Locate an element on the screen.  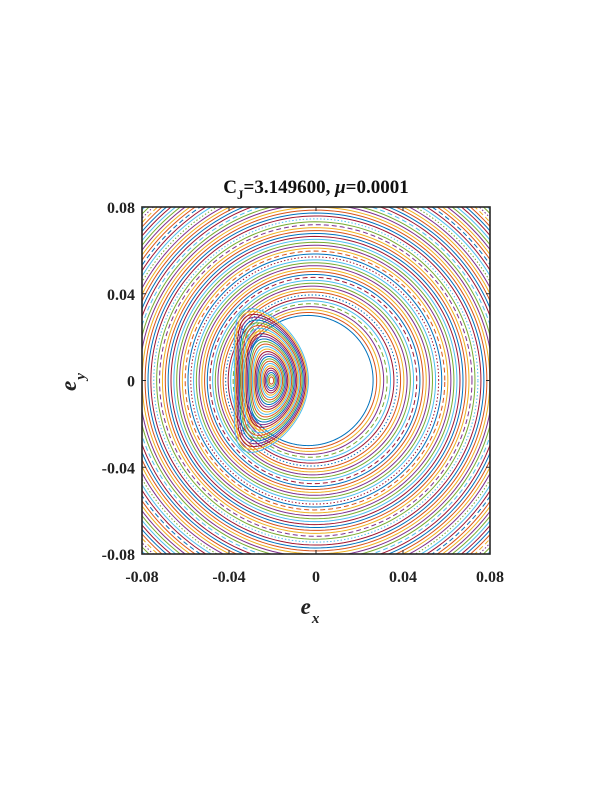
x-tick-labels: -0.08 -0.04 0 0.04 0.08 is located at coordinates (314, 577).